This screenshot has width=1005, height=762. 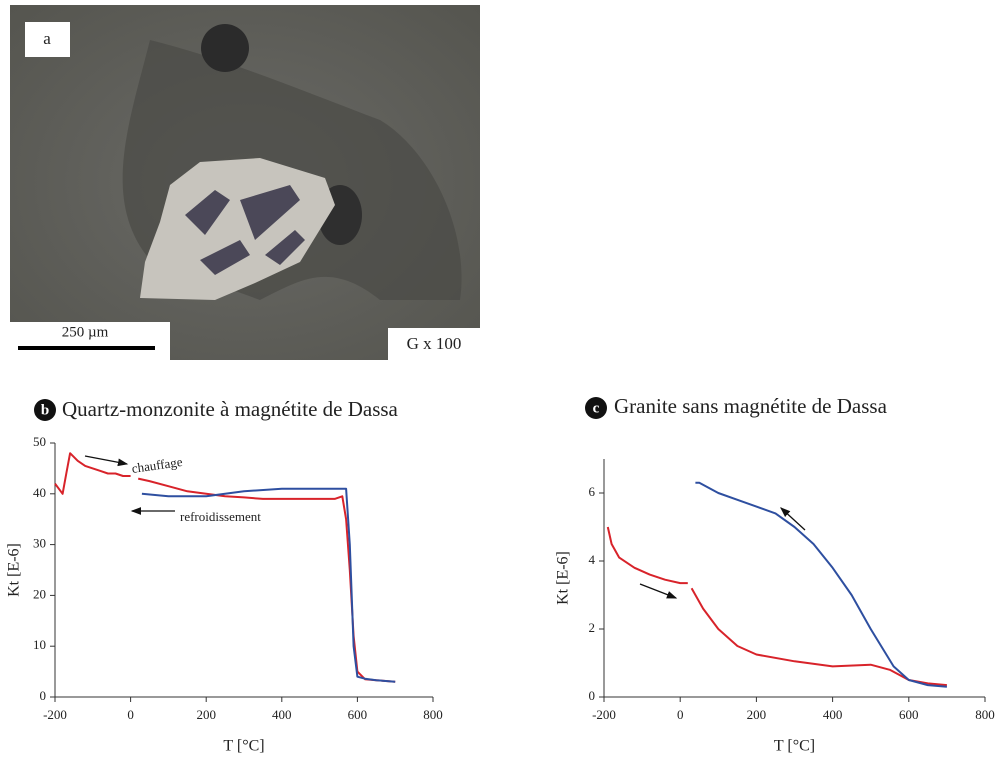 What do you see at coordinates (592, 559) in the screenshot?
I see `y-tick-label: 4` at bounding box center [592, 559].